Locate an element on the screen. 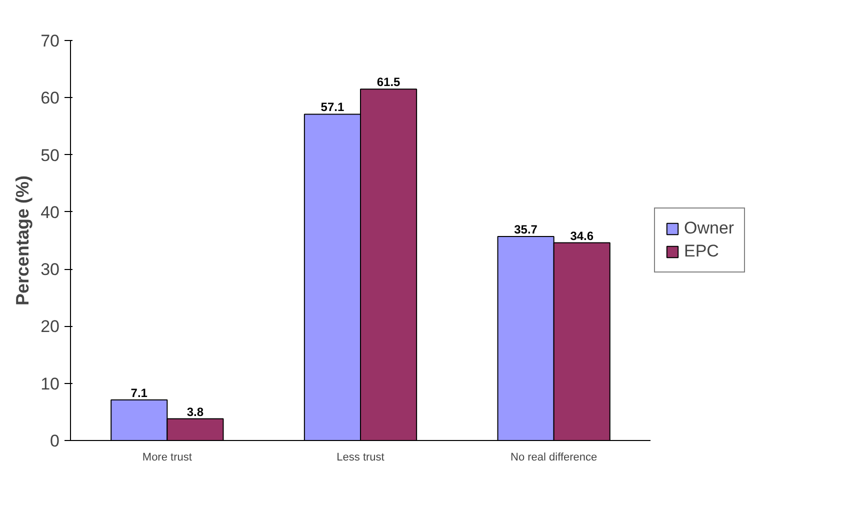 The image size is (857, 527). legend-label: Owner is located at coordinates (709, 228).